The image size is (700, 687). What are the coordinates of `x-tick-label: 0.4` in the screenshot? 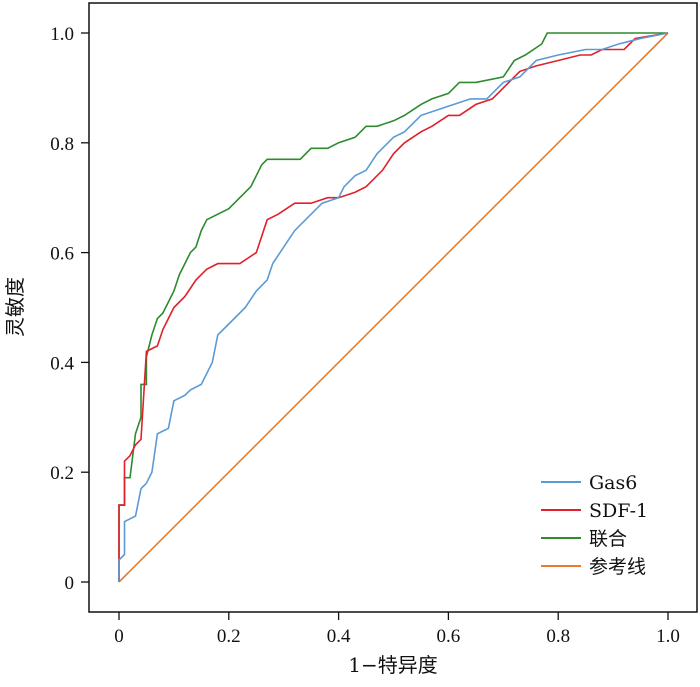 It's located at (339, 636).